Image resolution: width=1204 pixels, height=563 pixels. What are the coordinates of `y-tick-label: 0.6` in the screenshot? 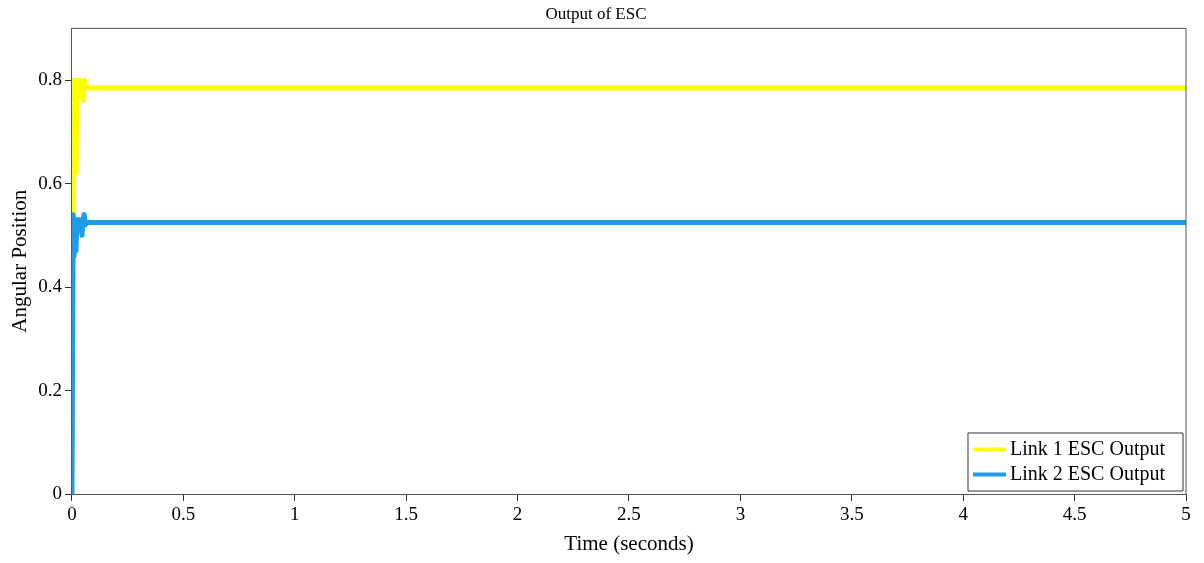 It's located at (50, 182).